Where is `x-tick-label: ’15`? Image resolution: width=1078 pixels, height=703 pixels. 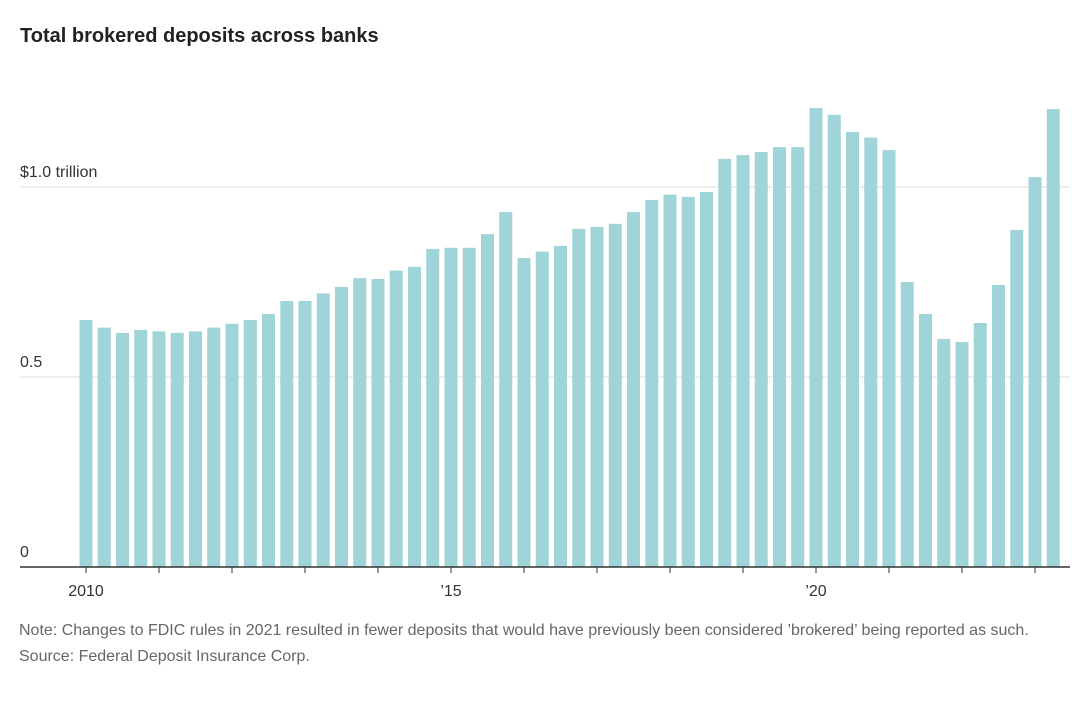
x-tick-label: ’15 is located at coordinates (450, 591).